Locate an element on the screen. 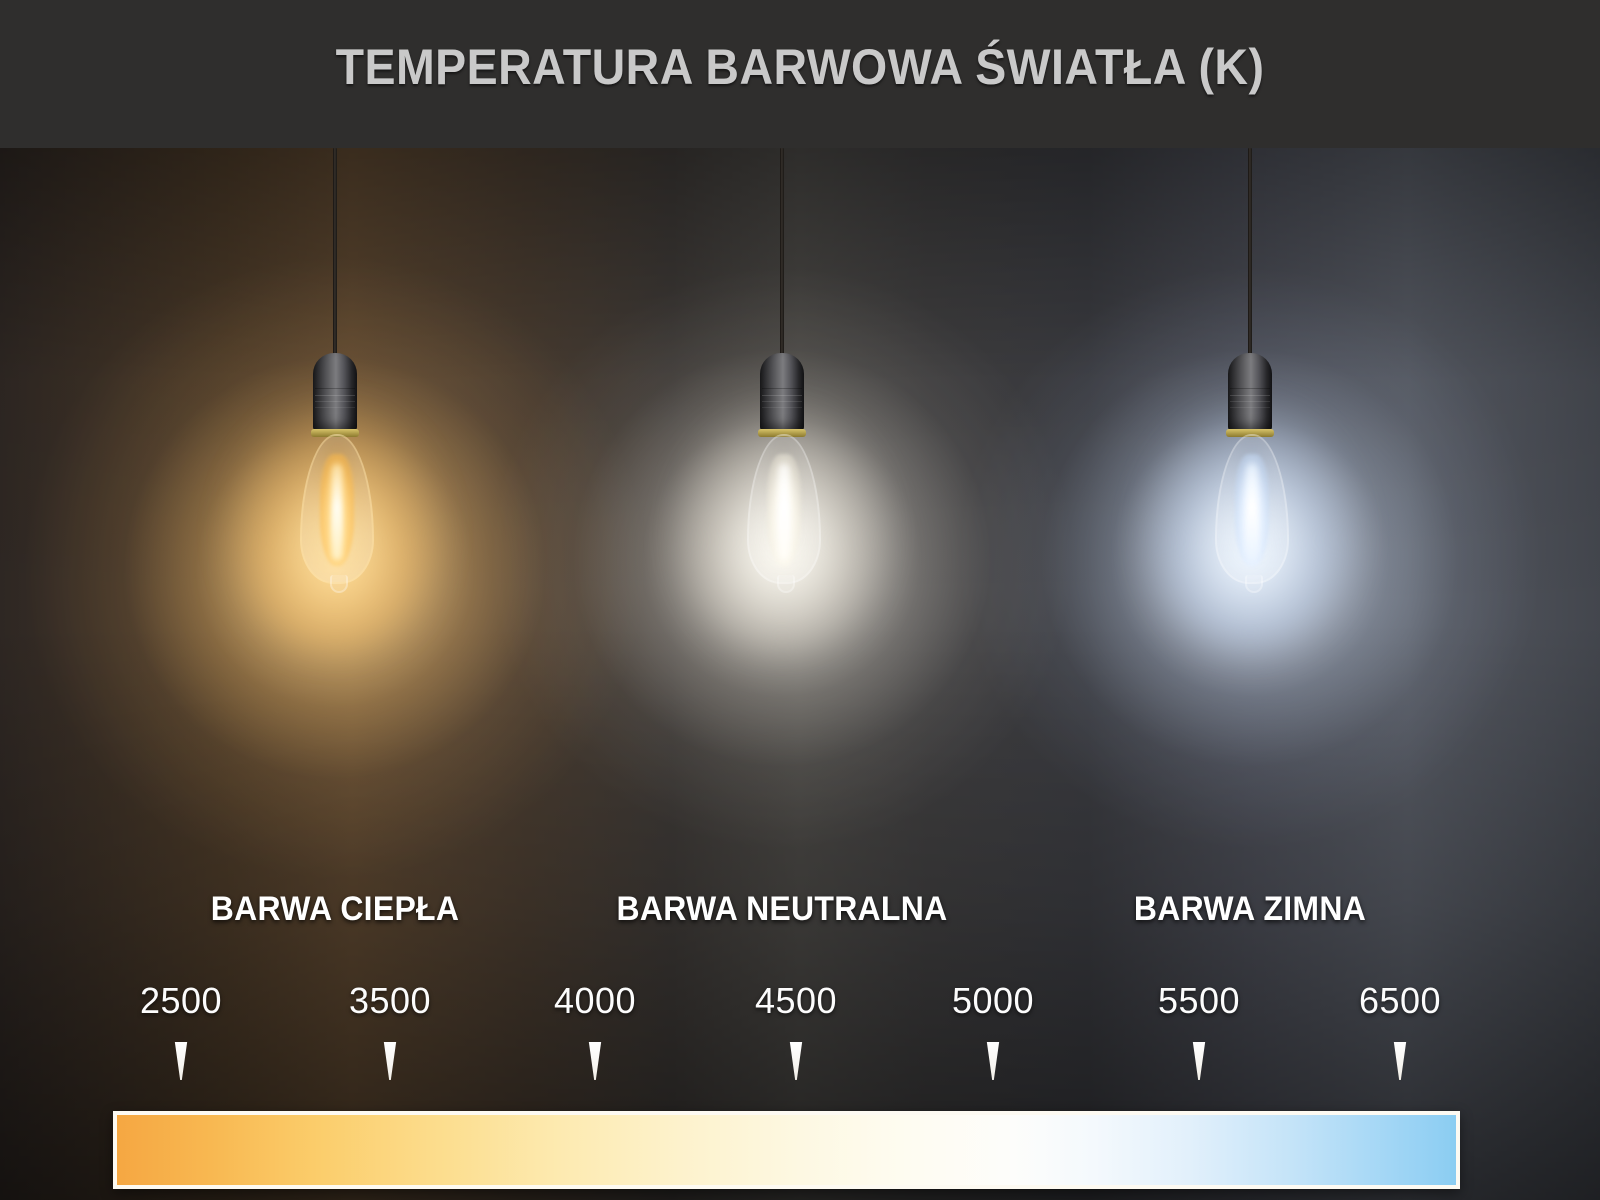 The width and height of the screenshot is (1600, 1200). scale-tick-5000: 5000 is located at coordinates (993, 1030).